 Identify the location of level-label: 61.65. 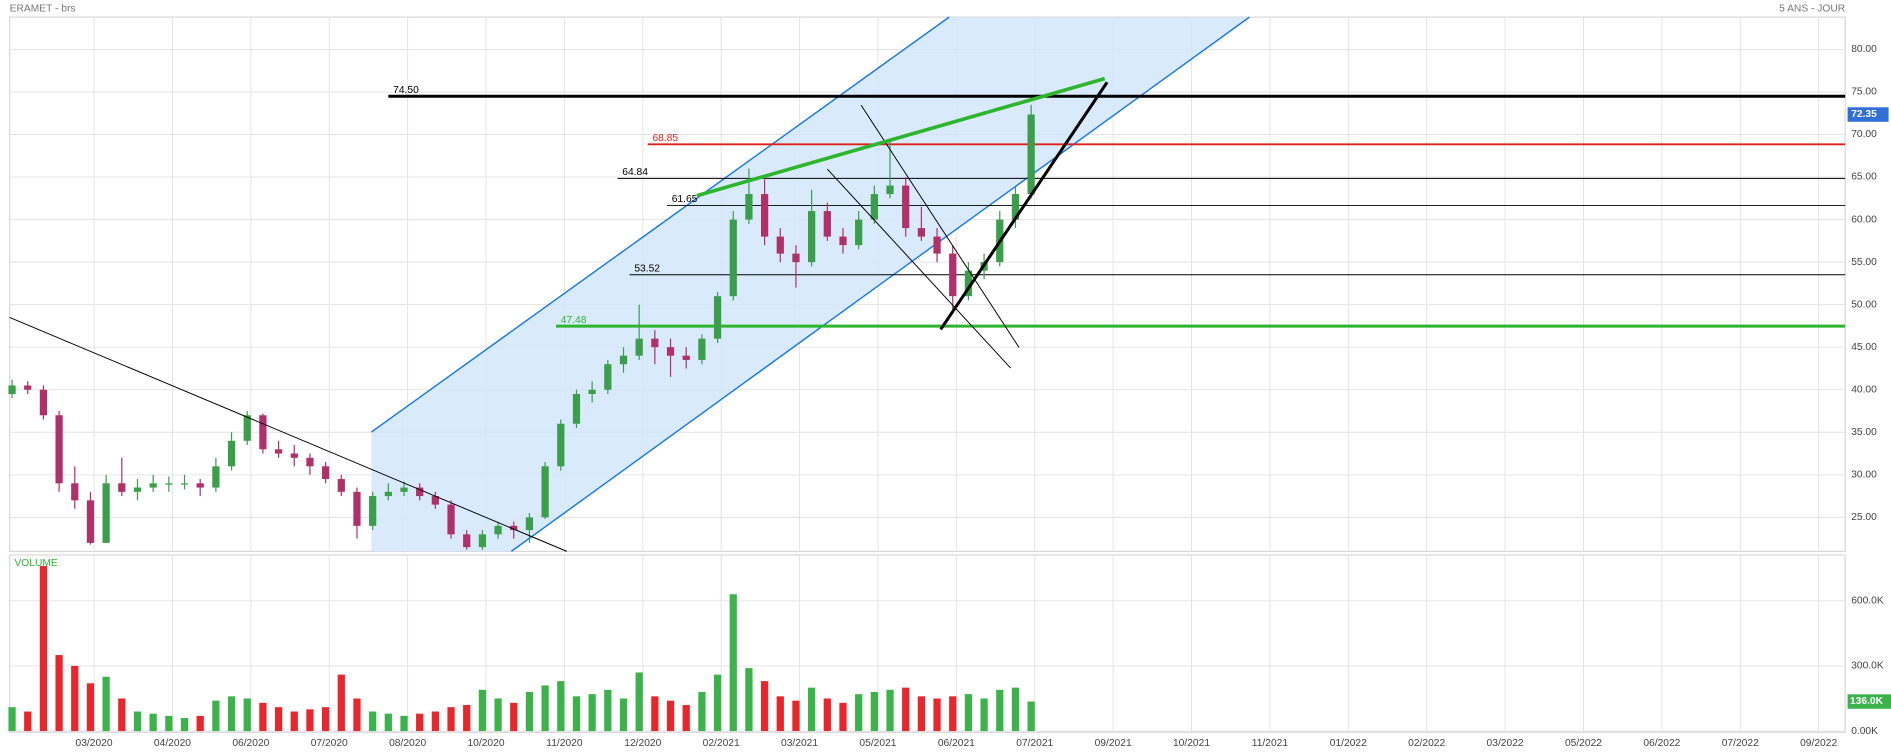
(685, 199).